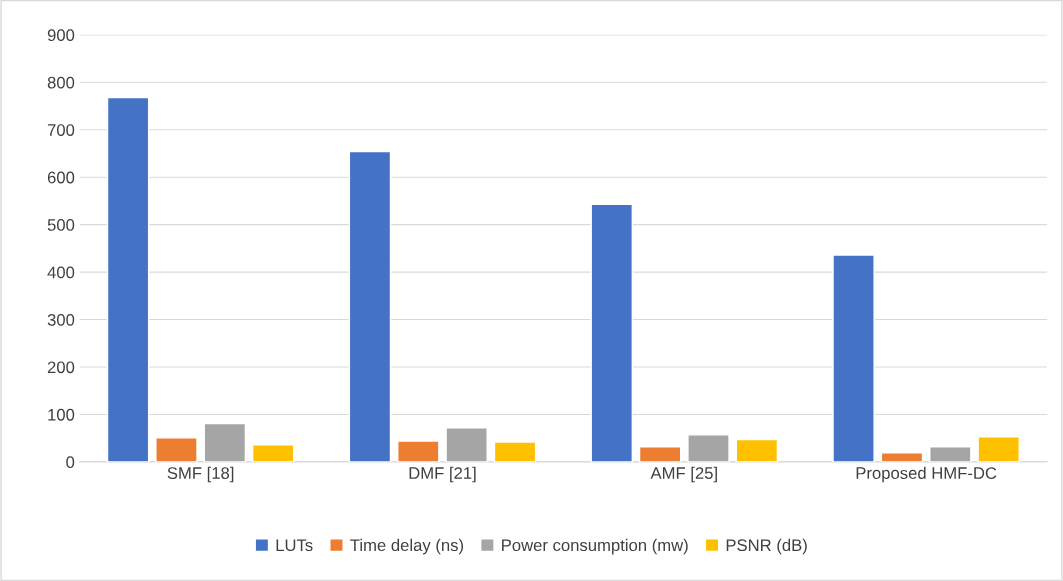 This screenshot has width=1063, height=581. What do you see at coordinates (61, 272) in the screenshot?
I see `y-tick-label: 400` at bounding box center [61, 272].